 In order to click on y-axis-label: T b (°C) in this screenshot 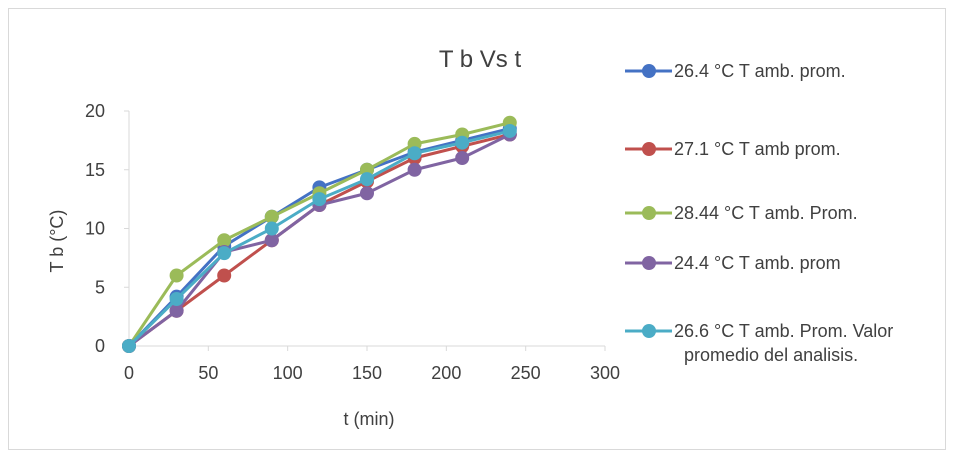, I will do `click(57, 241)`.